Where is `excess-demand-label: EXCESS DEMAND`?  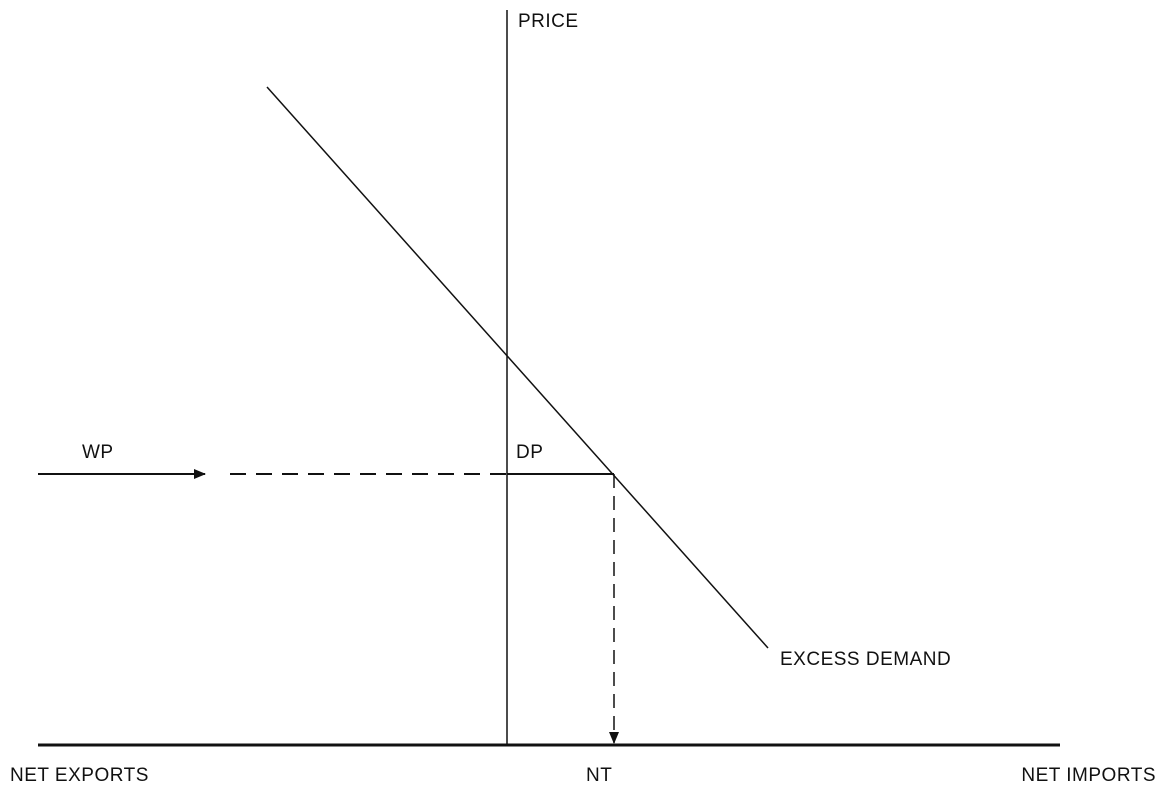
excess-demand-label: EXCESS DEMAND is located at coordinates (865, 659).